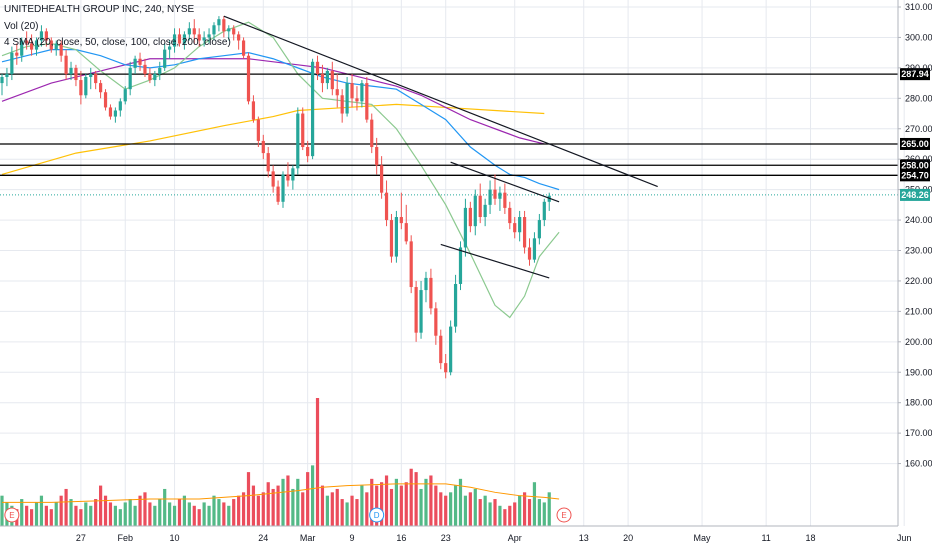 The width and height of the screenshot is (932, 555). I want to click on trendline-upper-downtrend, so click(440, 101).